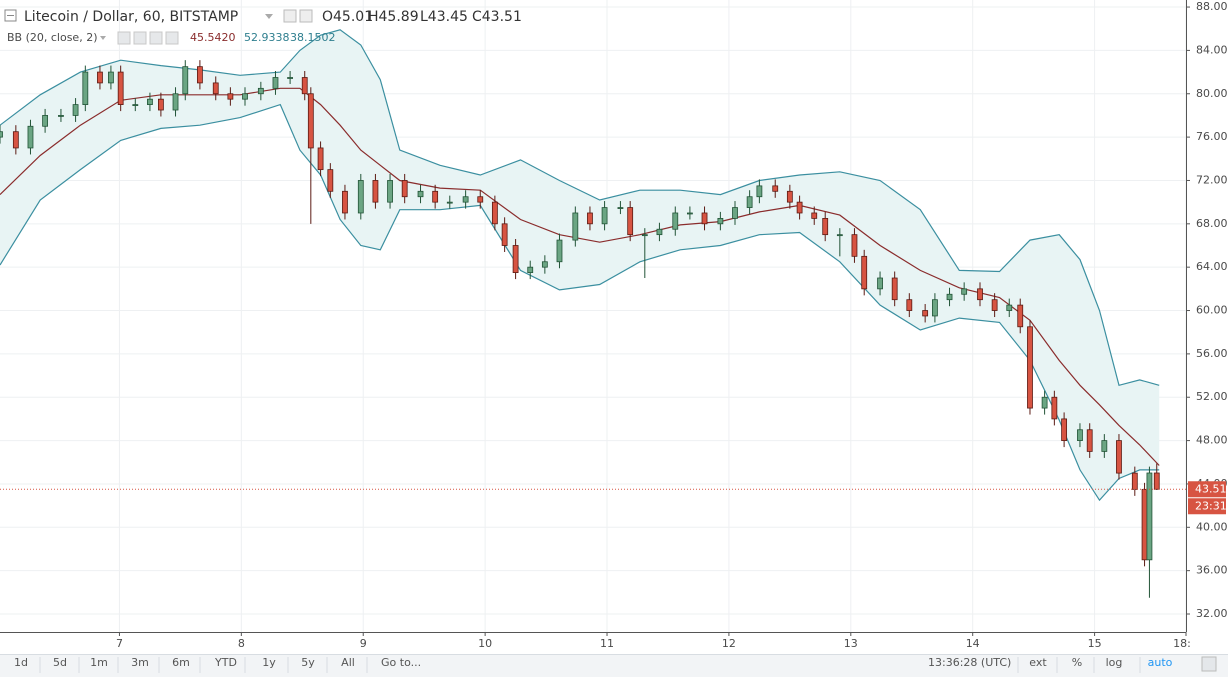 The image size is (1228, 677). I want to click on x-tick-label: 8, so click(241, 643).